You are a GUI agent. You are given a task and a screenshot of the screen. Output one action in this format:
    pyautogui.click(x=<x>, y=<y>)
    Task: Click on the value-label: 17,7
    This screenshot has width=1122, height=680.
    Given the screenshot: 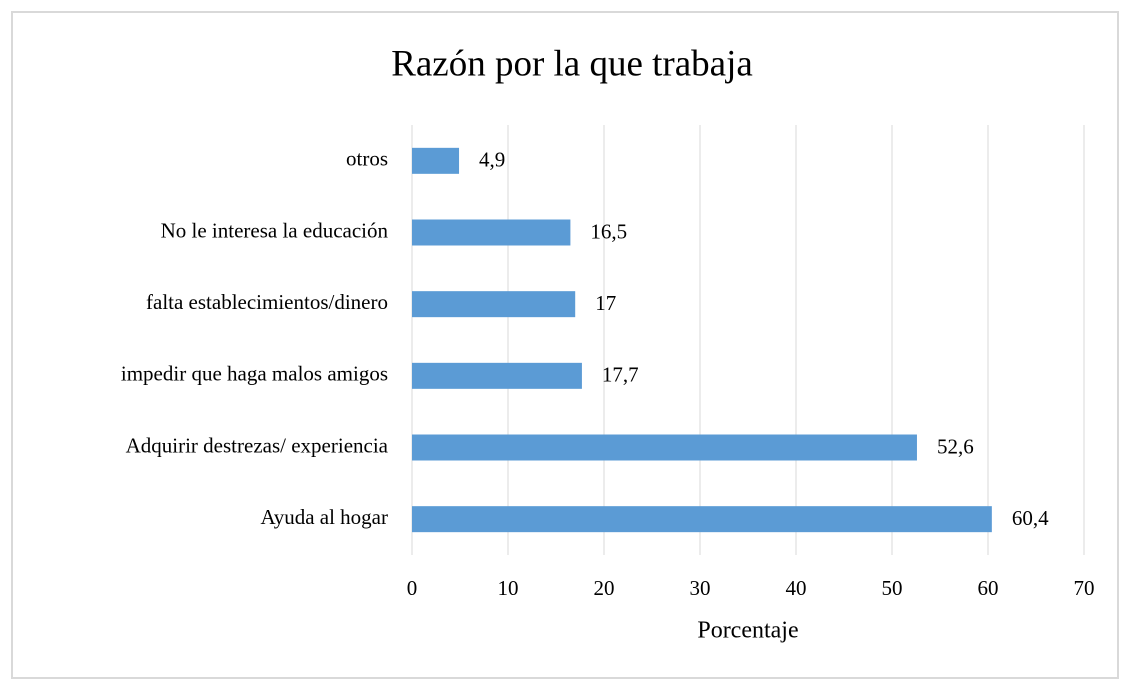 What is the action you would take?
    pyautogui.click(x=620, y=375)
    